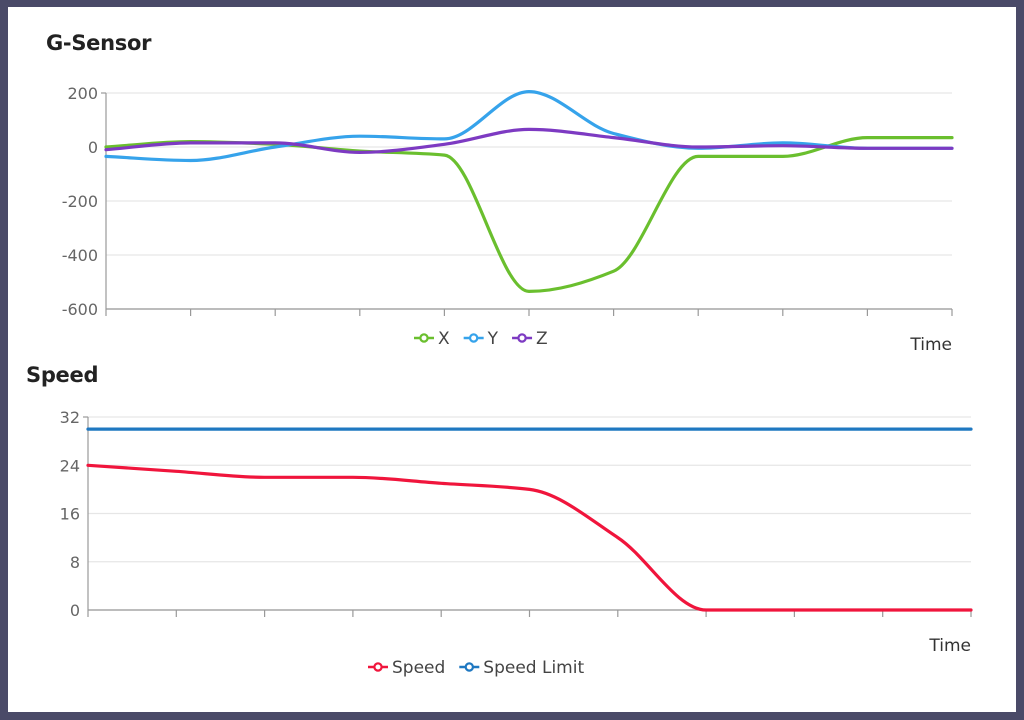 The image size is (1024, 720). What do you see at coordinates (82, 93) in the screenshot?
I see `chart0-y-tick-label: 200` at bounding box center [82, 93].